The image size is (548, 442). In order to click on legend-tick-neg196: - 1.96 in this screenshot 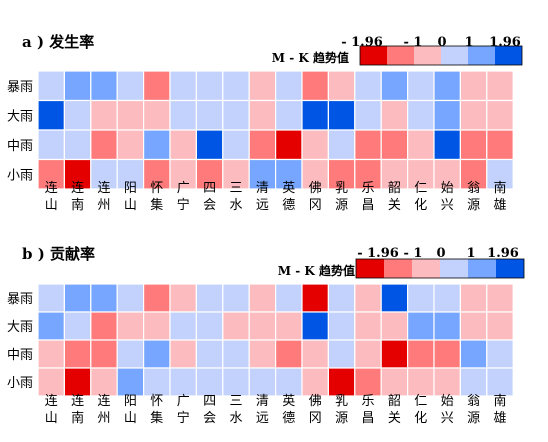, I will do `click(378, 253)`.